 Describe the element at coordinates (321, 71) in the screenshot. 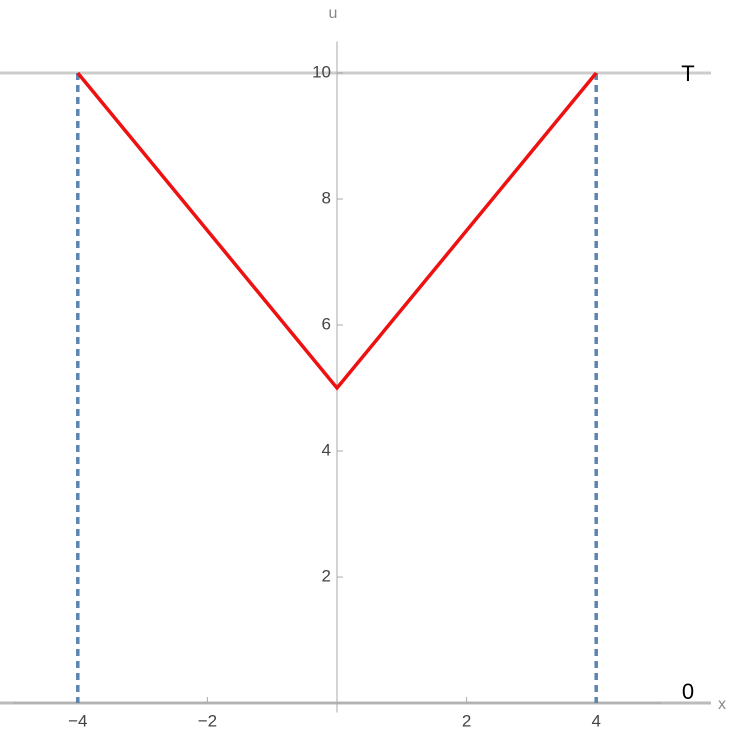

I see `y-tick-label: 10` at that location.